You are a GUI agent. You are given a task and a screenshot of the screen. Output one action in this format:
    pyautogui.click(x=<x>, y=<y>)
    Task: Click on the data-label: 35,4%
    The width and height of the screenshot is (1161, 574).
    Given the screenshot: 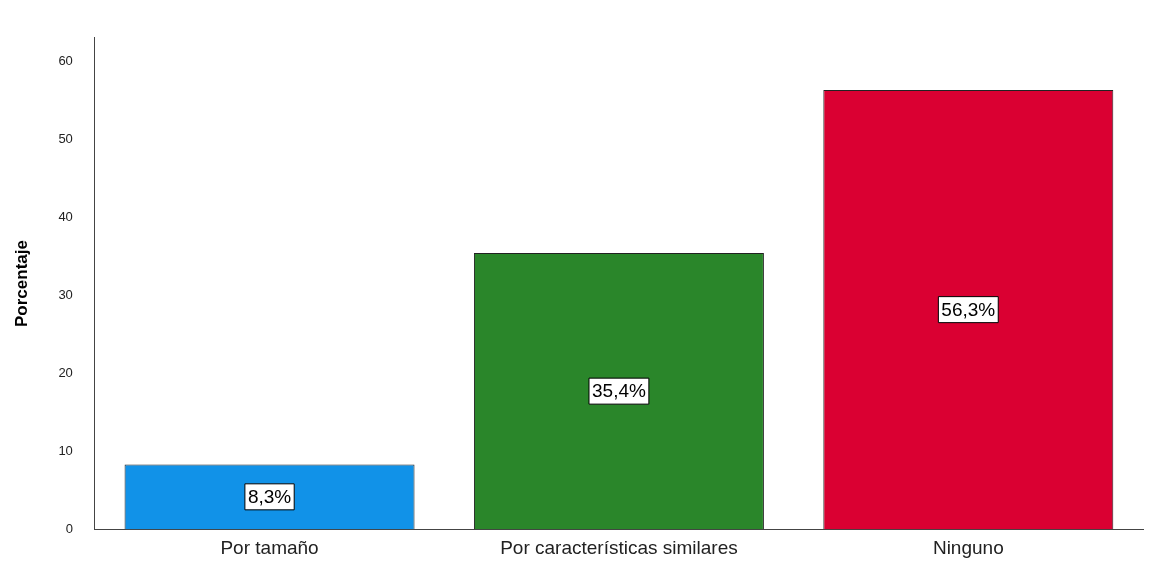 What is the action you would take?
    pyautogui.click(x=618, y=391)
    